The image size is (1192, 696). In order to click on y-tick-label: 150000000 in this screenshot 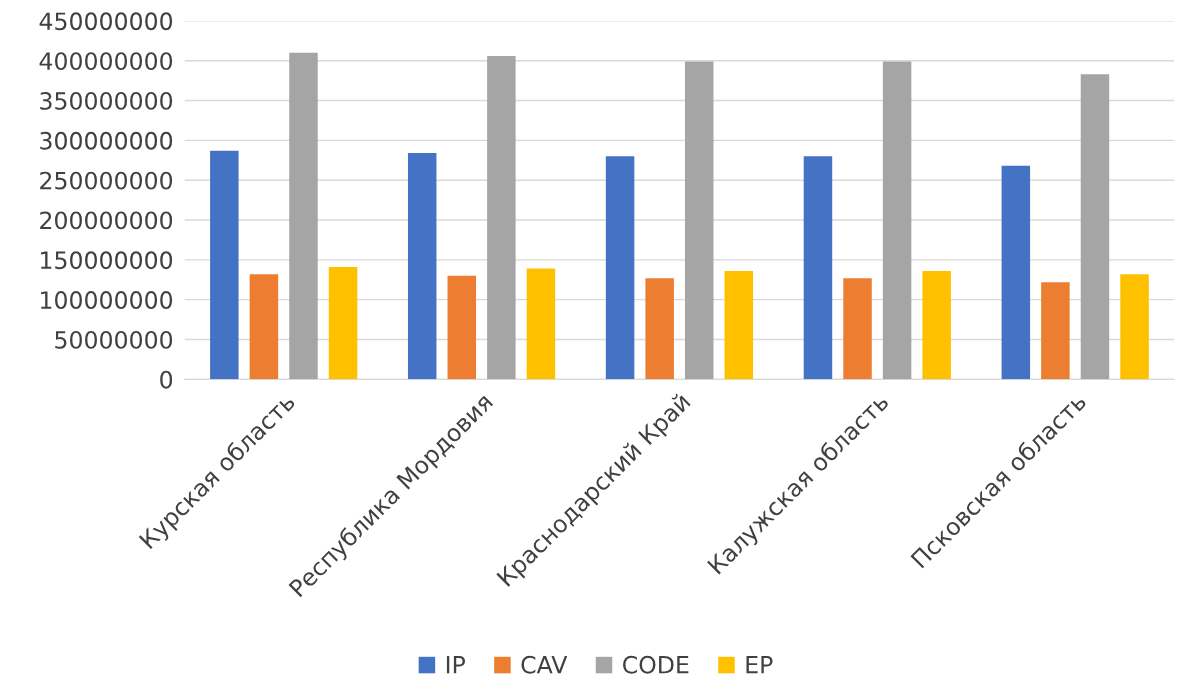, I will do `click(107, 260)`.